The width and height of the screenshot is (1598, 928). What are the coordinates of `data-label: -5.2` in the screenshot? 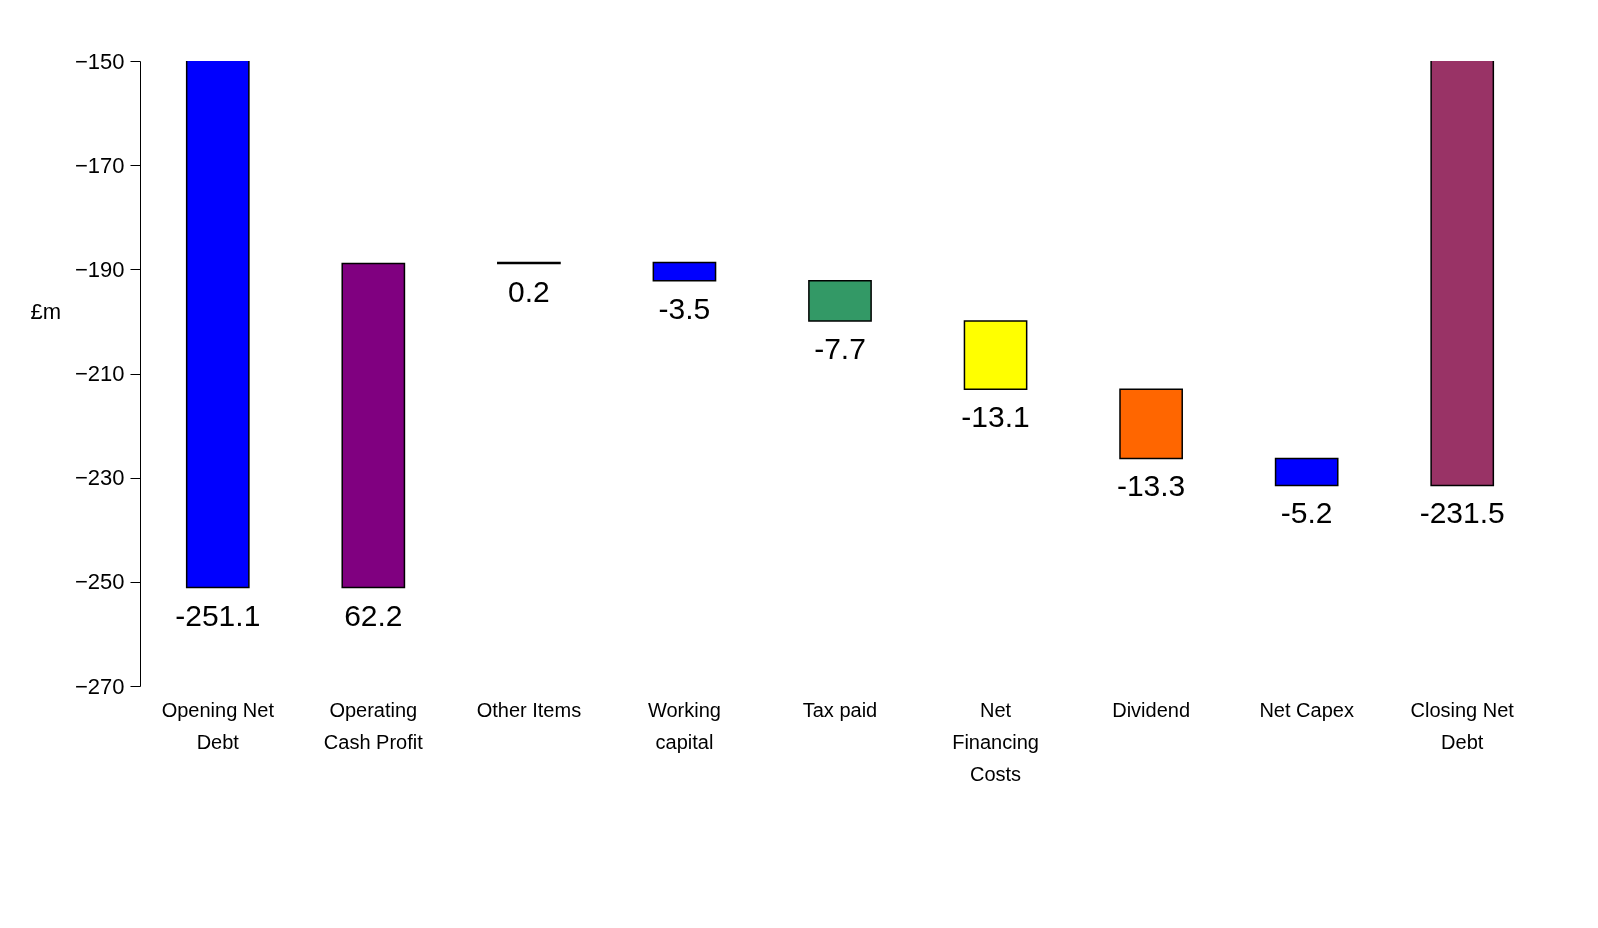 It's located at (1306, 513).